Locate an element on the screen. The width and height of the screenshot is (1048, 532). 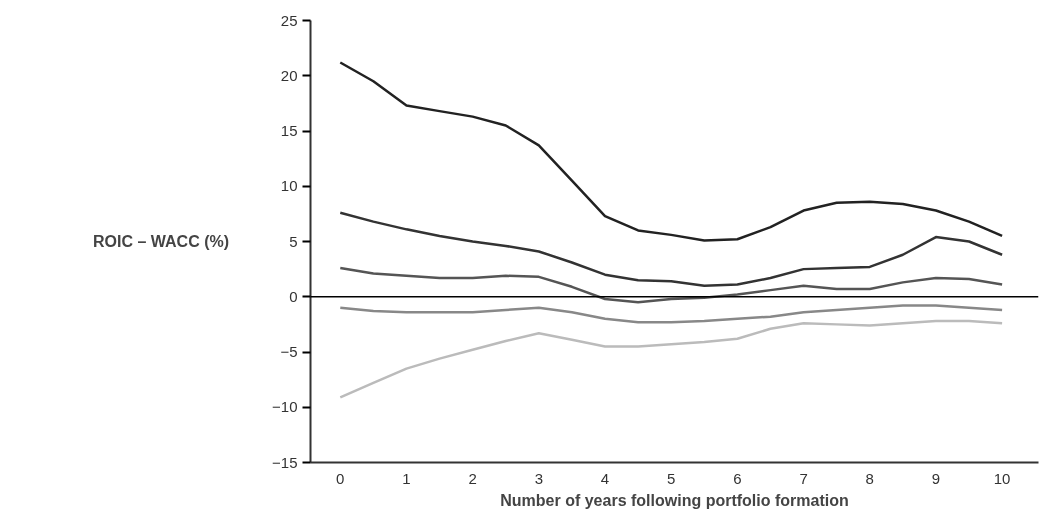
x-tick-label: 9 is located at coordinates (936, 478).